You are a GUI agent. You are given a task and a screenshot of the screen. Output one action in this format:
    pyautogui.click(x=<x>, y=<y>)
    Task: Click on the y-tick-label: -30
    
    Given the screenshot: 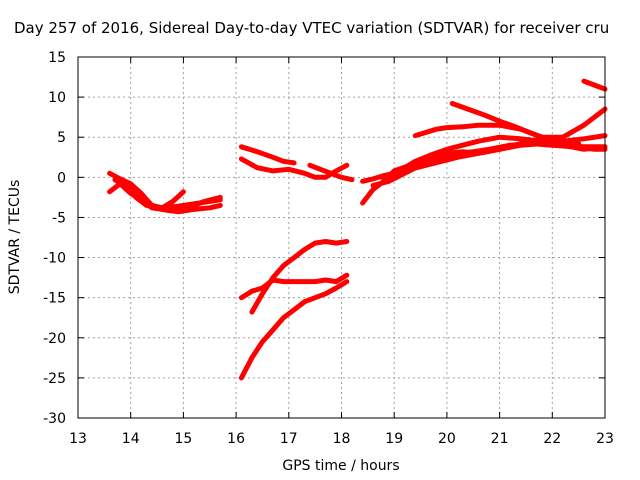 What is the action you would take?
    pyautogui.click(x=54, y=419)
    